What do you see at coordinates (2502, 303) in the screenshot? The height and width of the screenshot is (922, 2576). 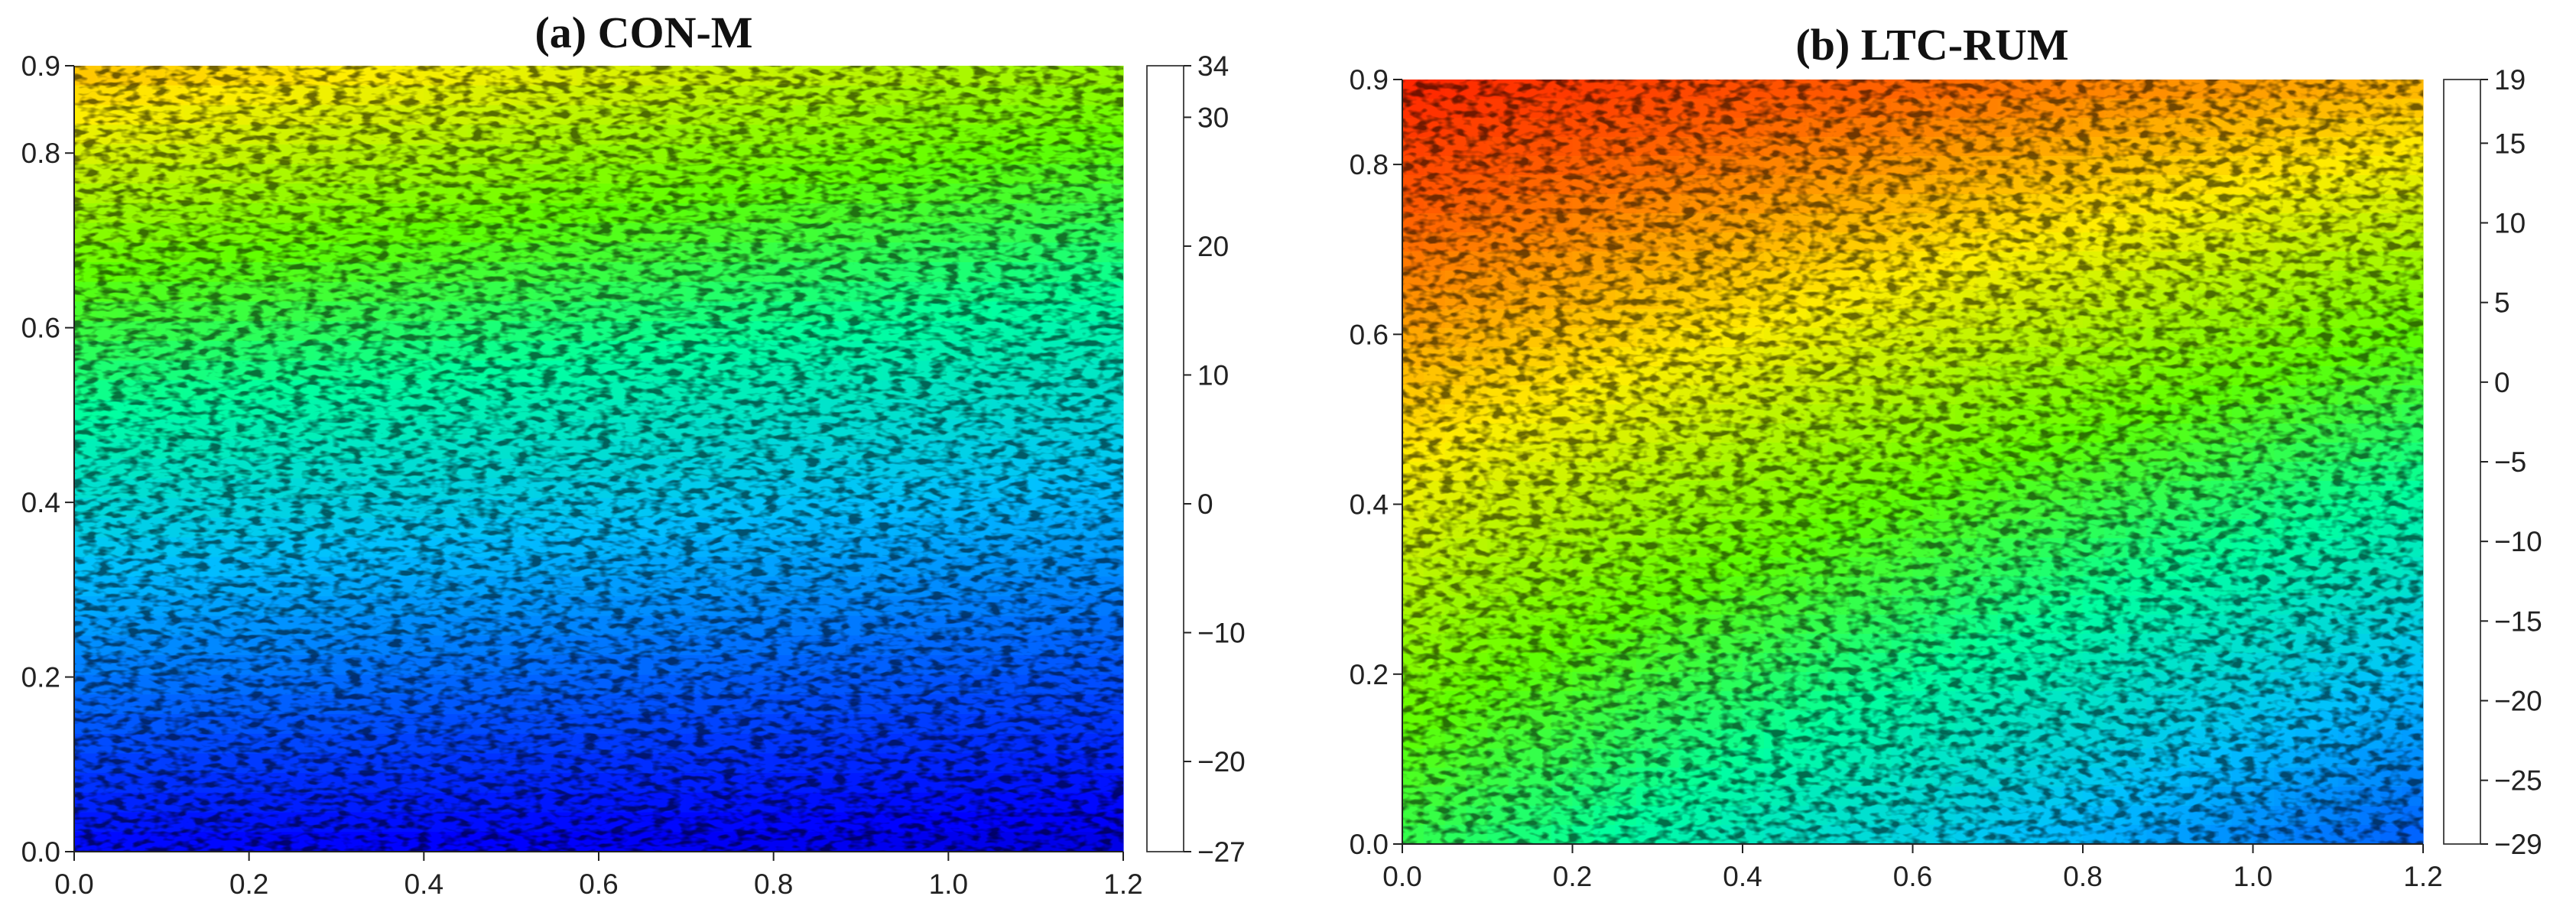 I see `colorbar-tick-label: 5` at bounding box center [2502, 303].